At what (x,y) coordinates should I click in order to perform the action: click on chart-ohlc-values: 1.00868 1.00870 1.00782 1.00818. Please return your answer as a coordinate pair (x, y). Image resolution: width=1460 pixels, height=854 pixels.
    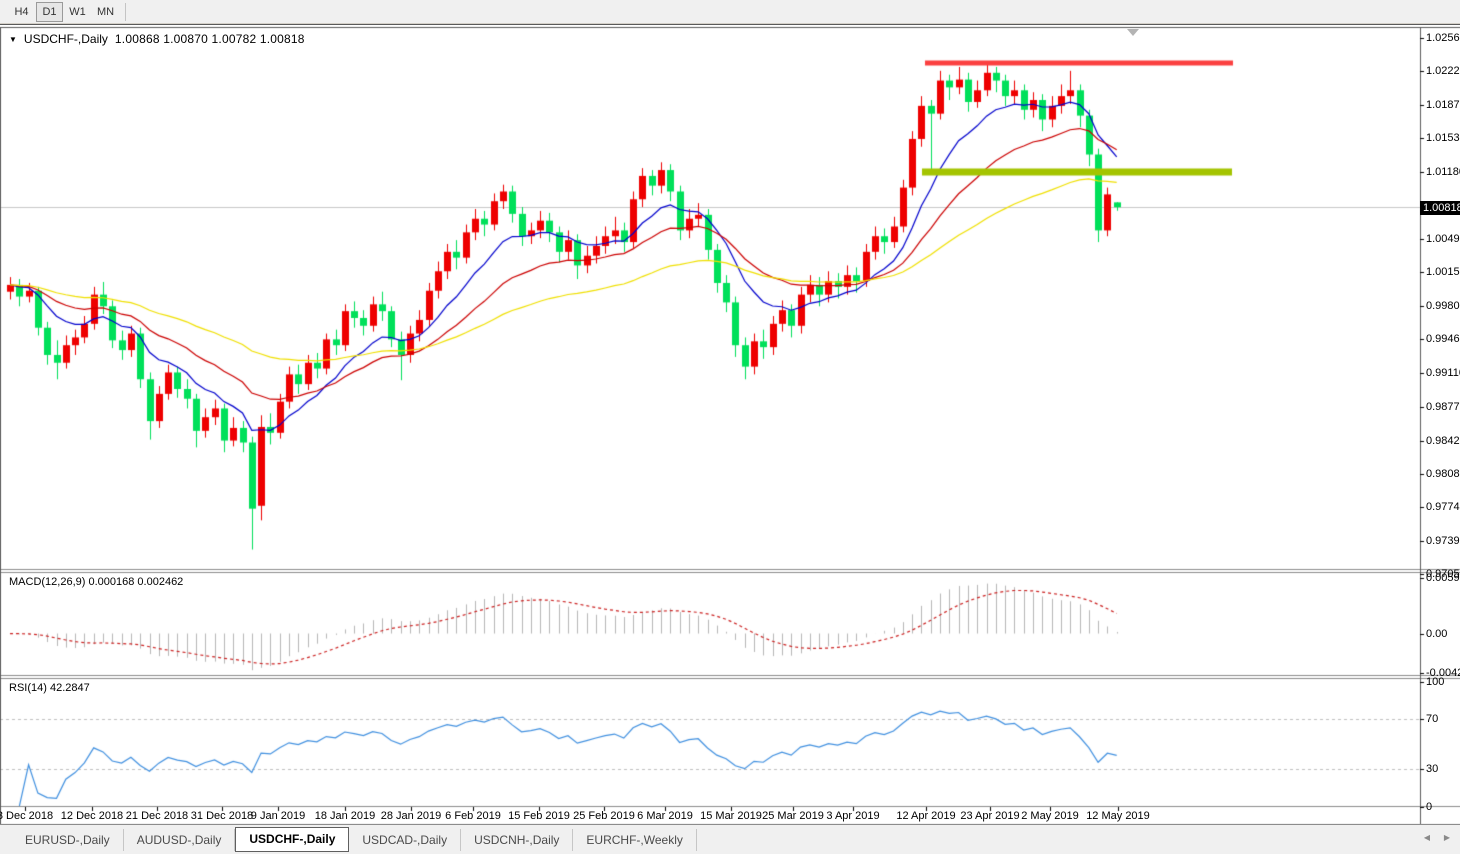
    Looking at the image, I should click on (209, 39).